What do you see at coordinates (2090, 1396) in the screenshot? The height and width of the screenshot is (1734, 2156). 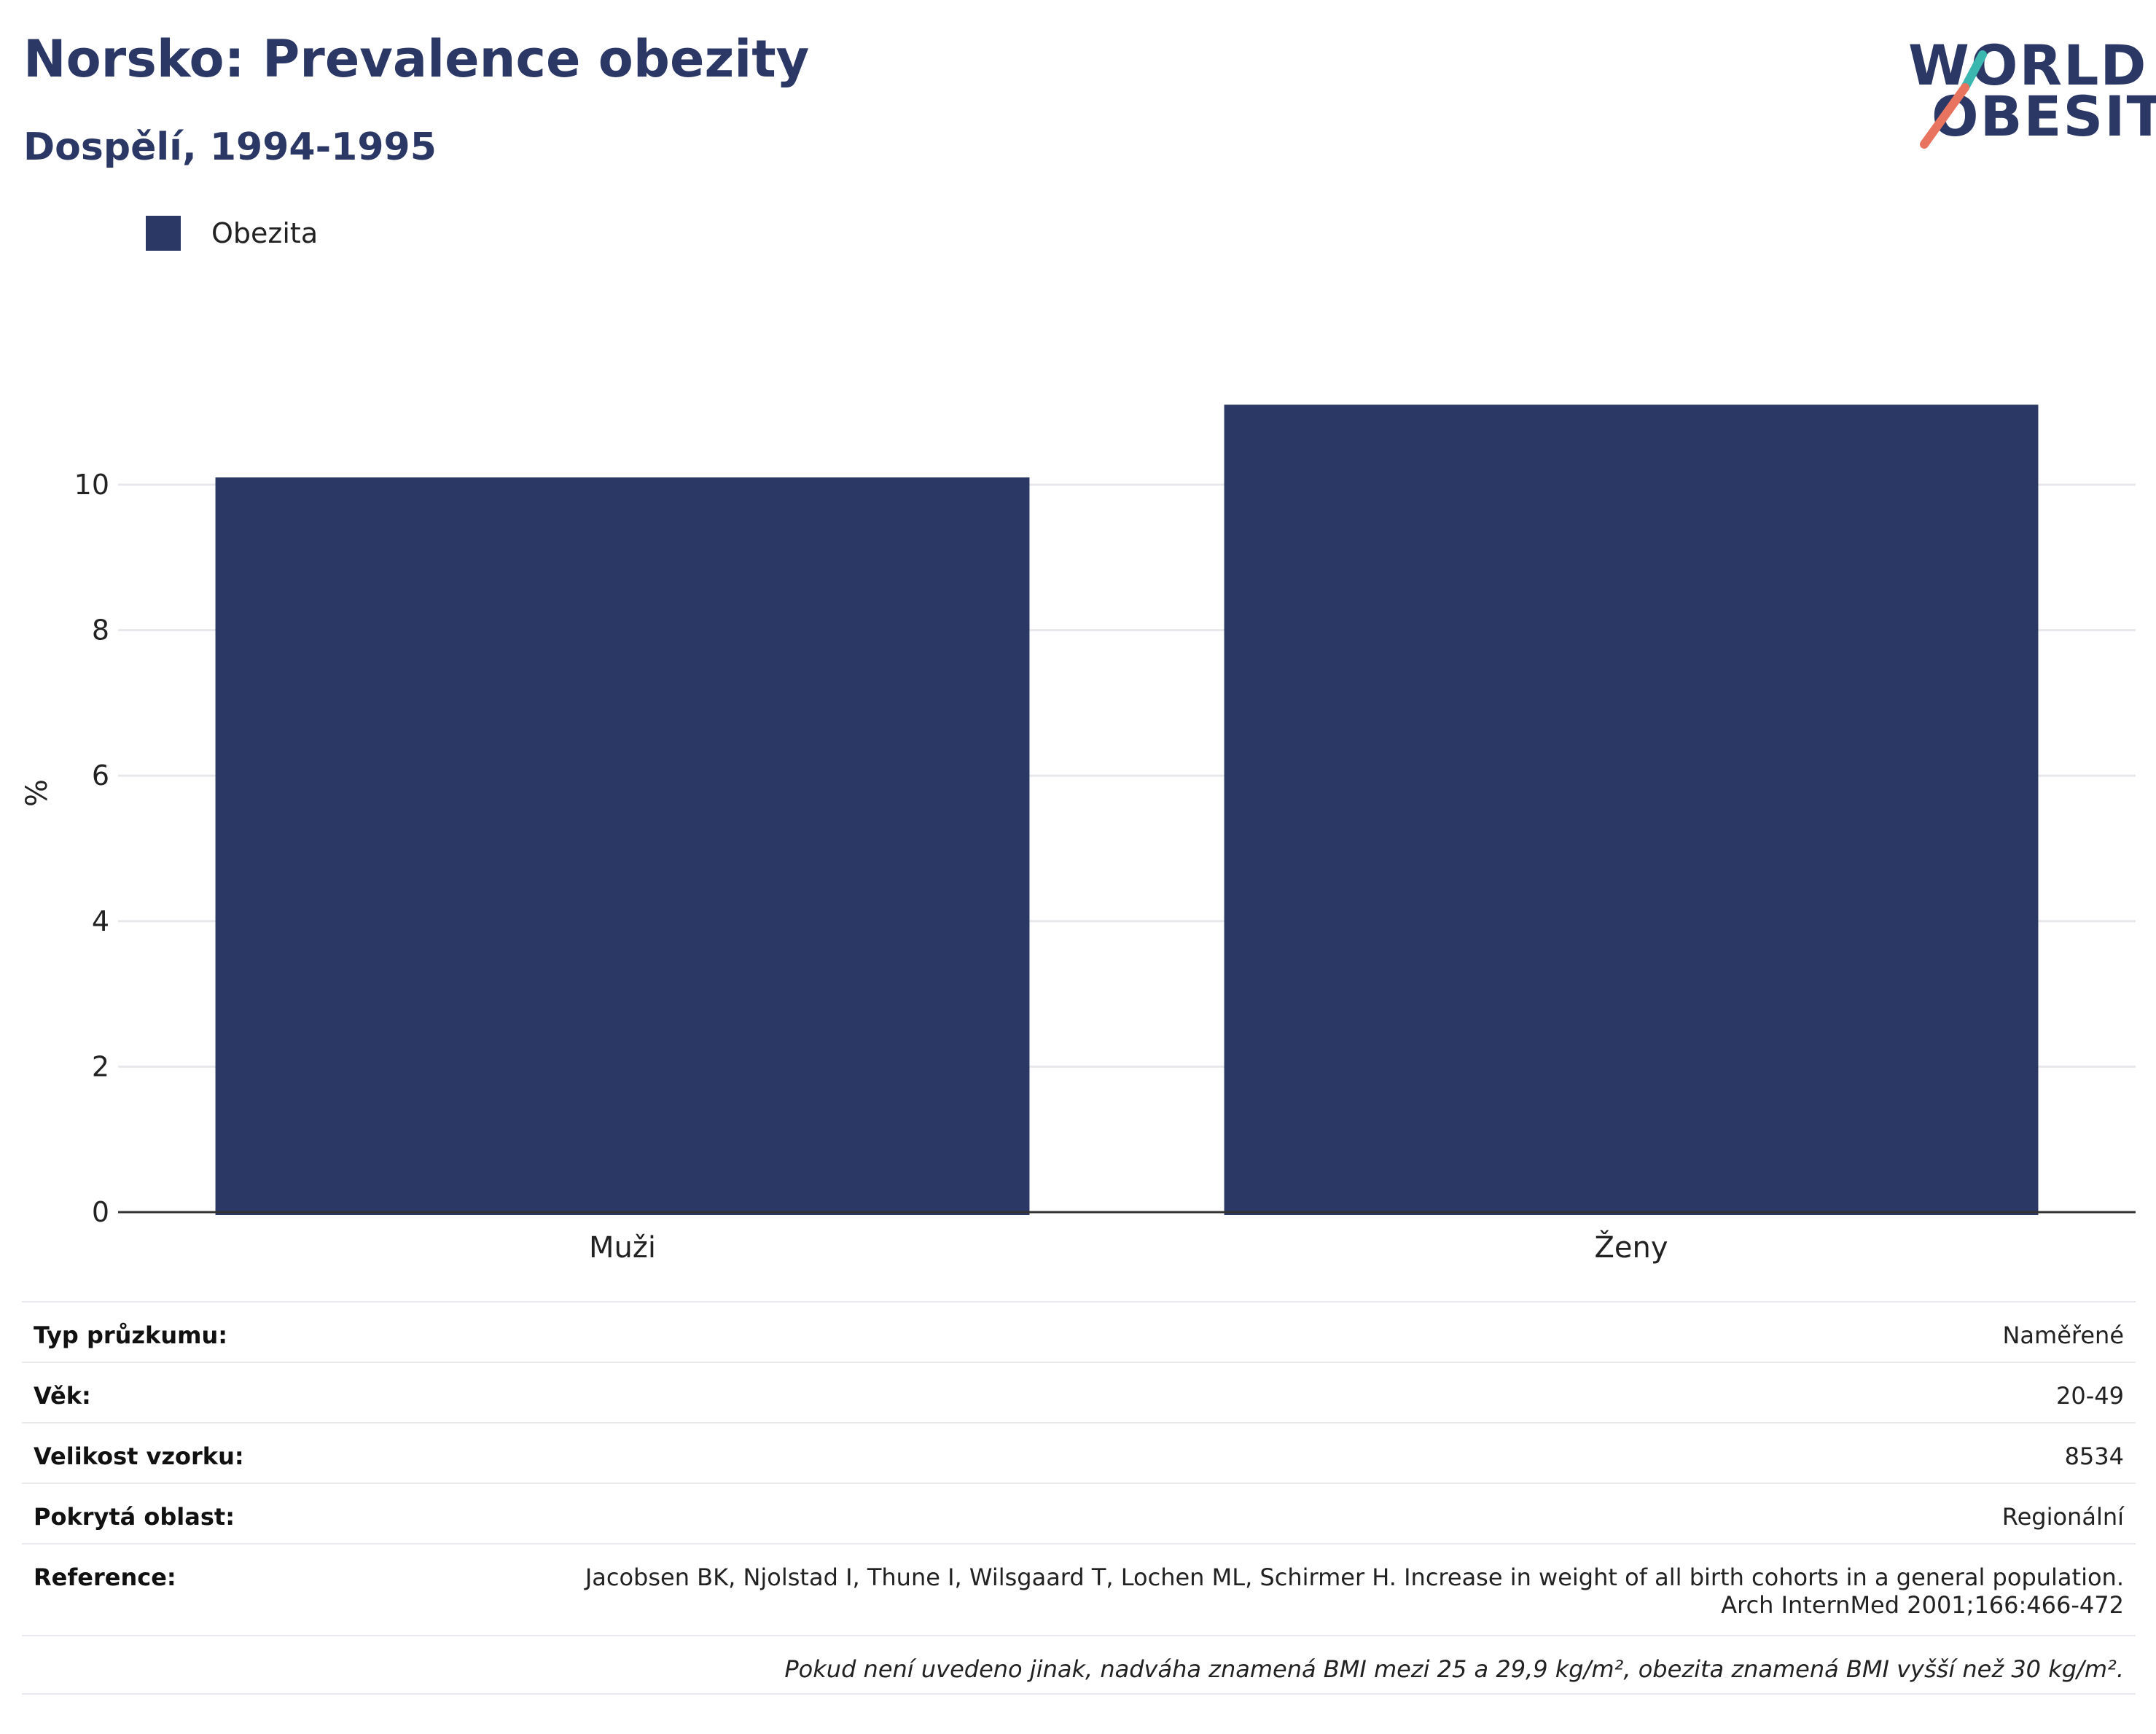 I see `info-value: 20-49` at bounding box center [2090, 1396].